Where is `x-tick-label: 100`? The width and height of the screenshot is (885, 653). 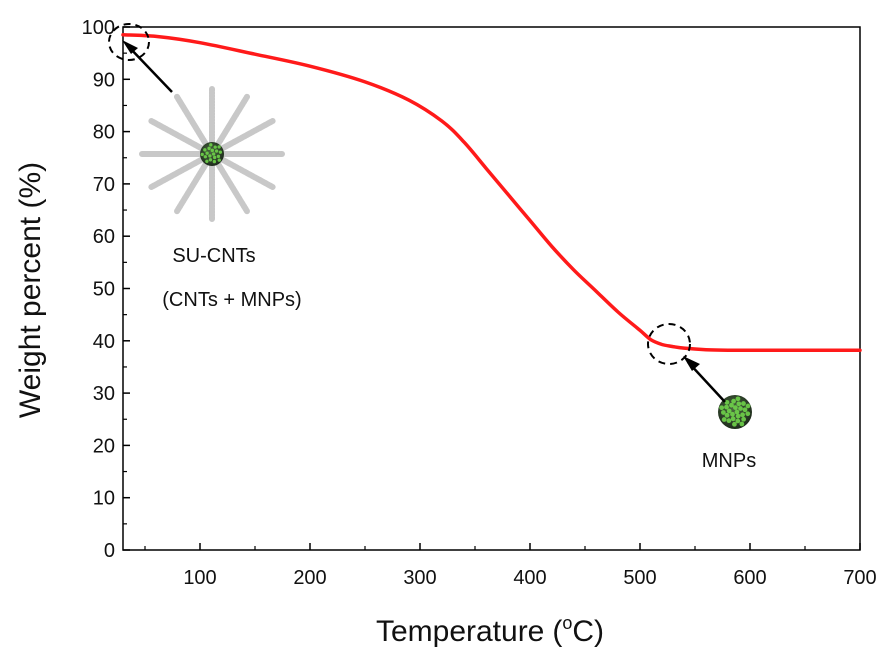
x-tick-label: 100 is located at coordinates (199, 578).